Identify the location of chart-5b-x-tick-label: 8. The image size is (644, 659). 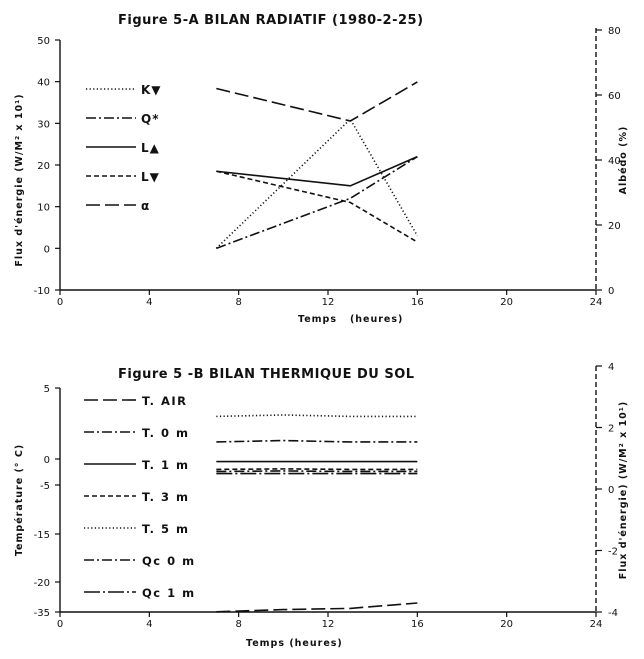
(238, 624).